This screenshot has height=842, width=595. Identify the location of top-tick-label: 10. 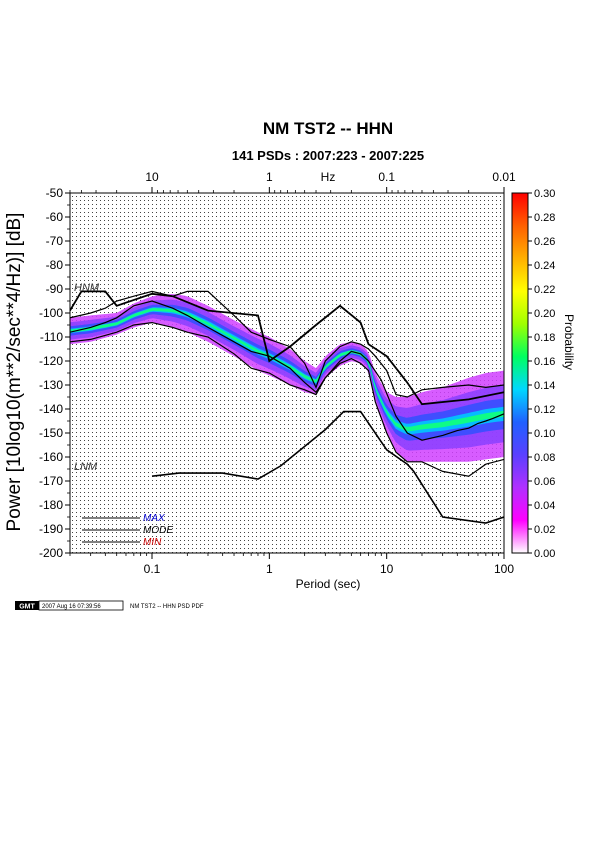
(152, 177).